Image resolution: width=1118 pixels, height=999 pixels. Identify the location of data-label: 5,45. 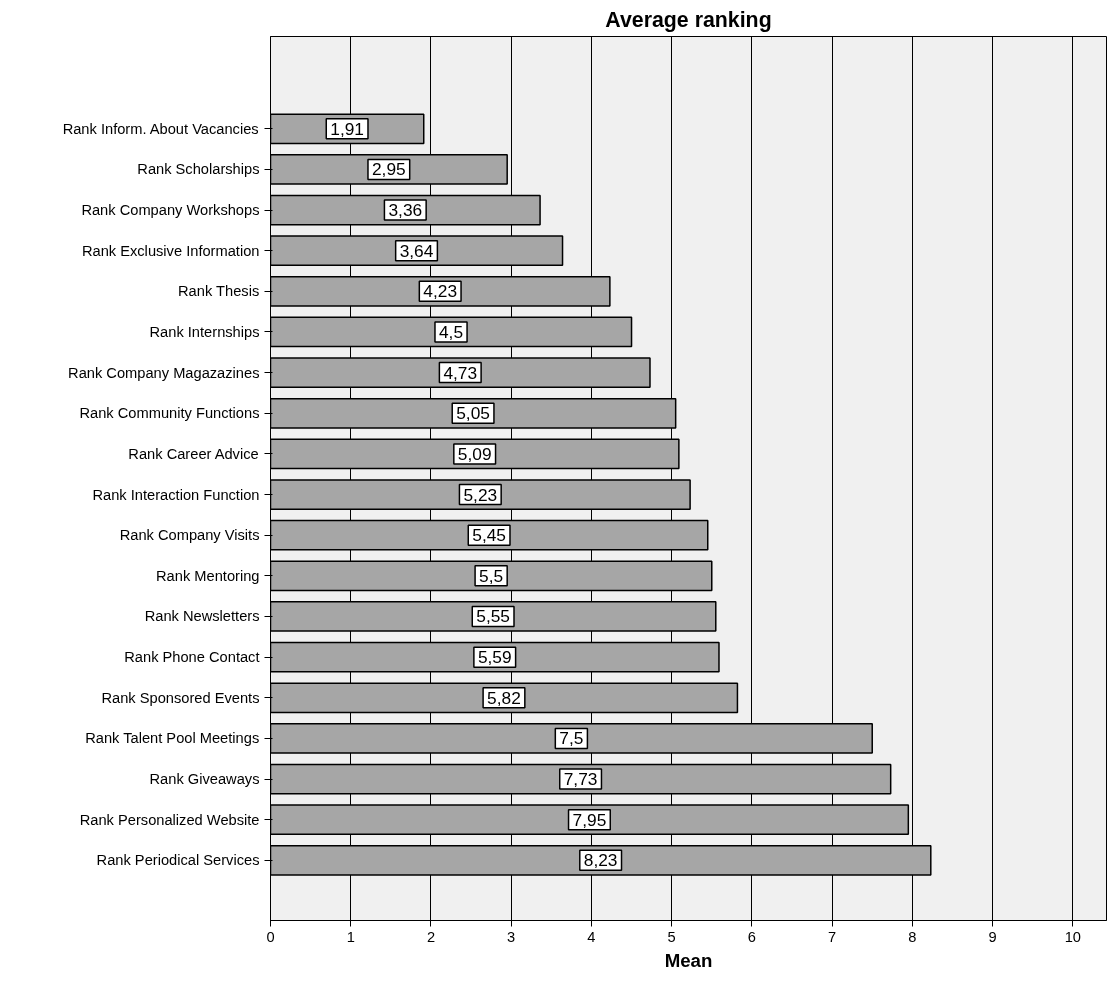
(489, 535).